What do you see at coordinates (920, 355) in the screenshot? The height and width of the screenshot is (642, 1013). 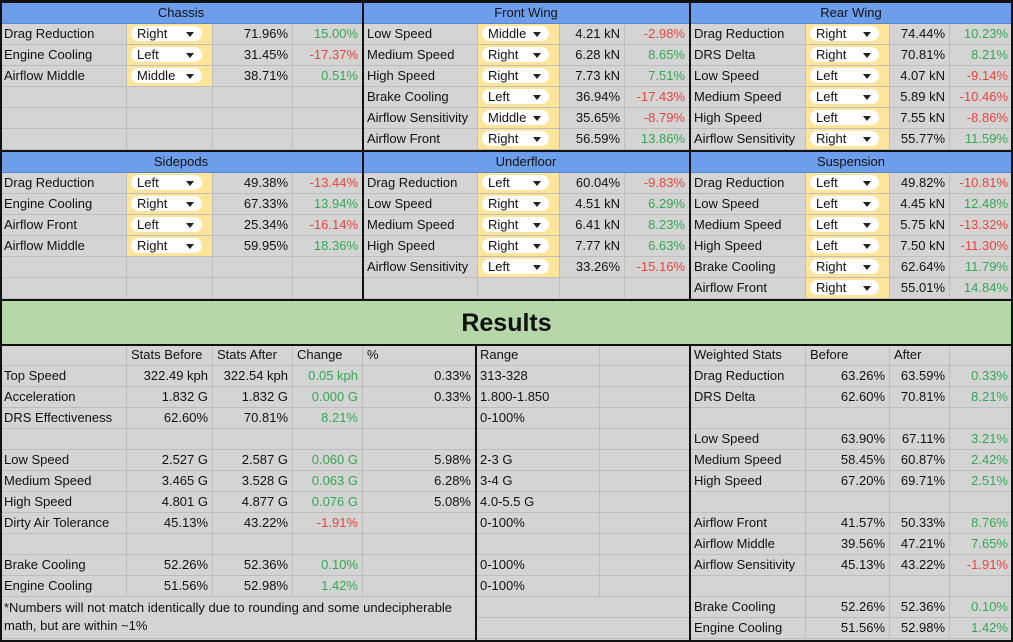 I see `header-cell: After` at bounding box center [920, 355].